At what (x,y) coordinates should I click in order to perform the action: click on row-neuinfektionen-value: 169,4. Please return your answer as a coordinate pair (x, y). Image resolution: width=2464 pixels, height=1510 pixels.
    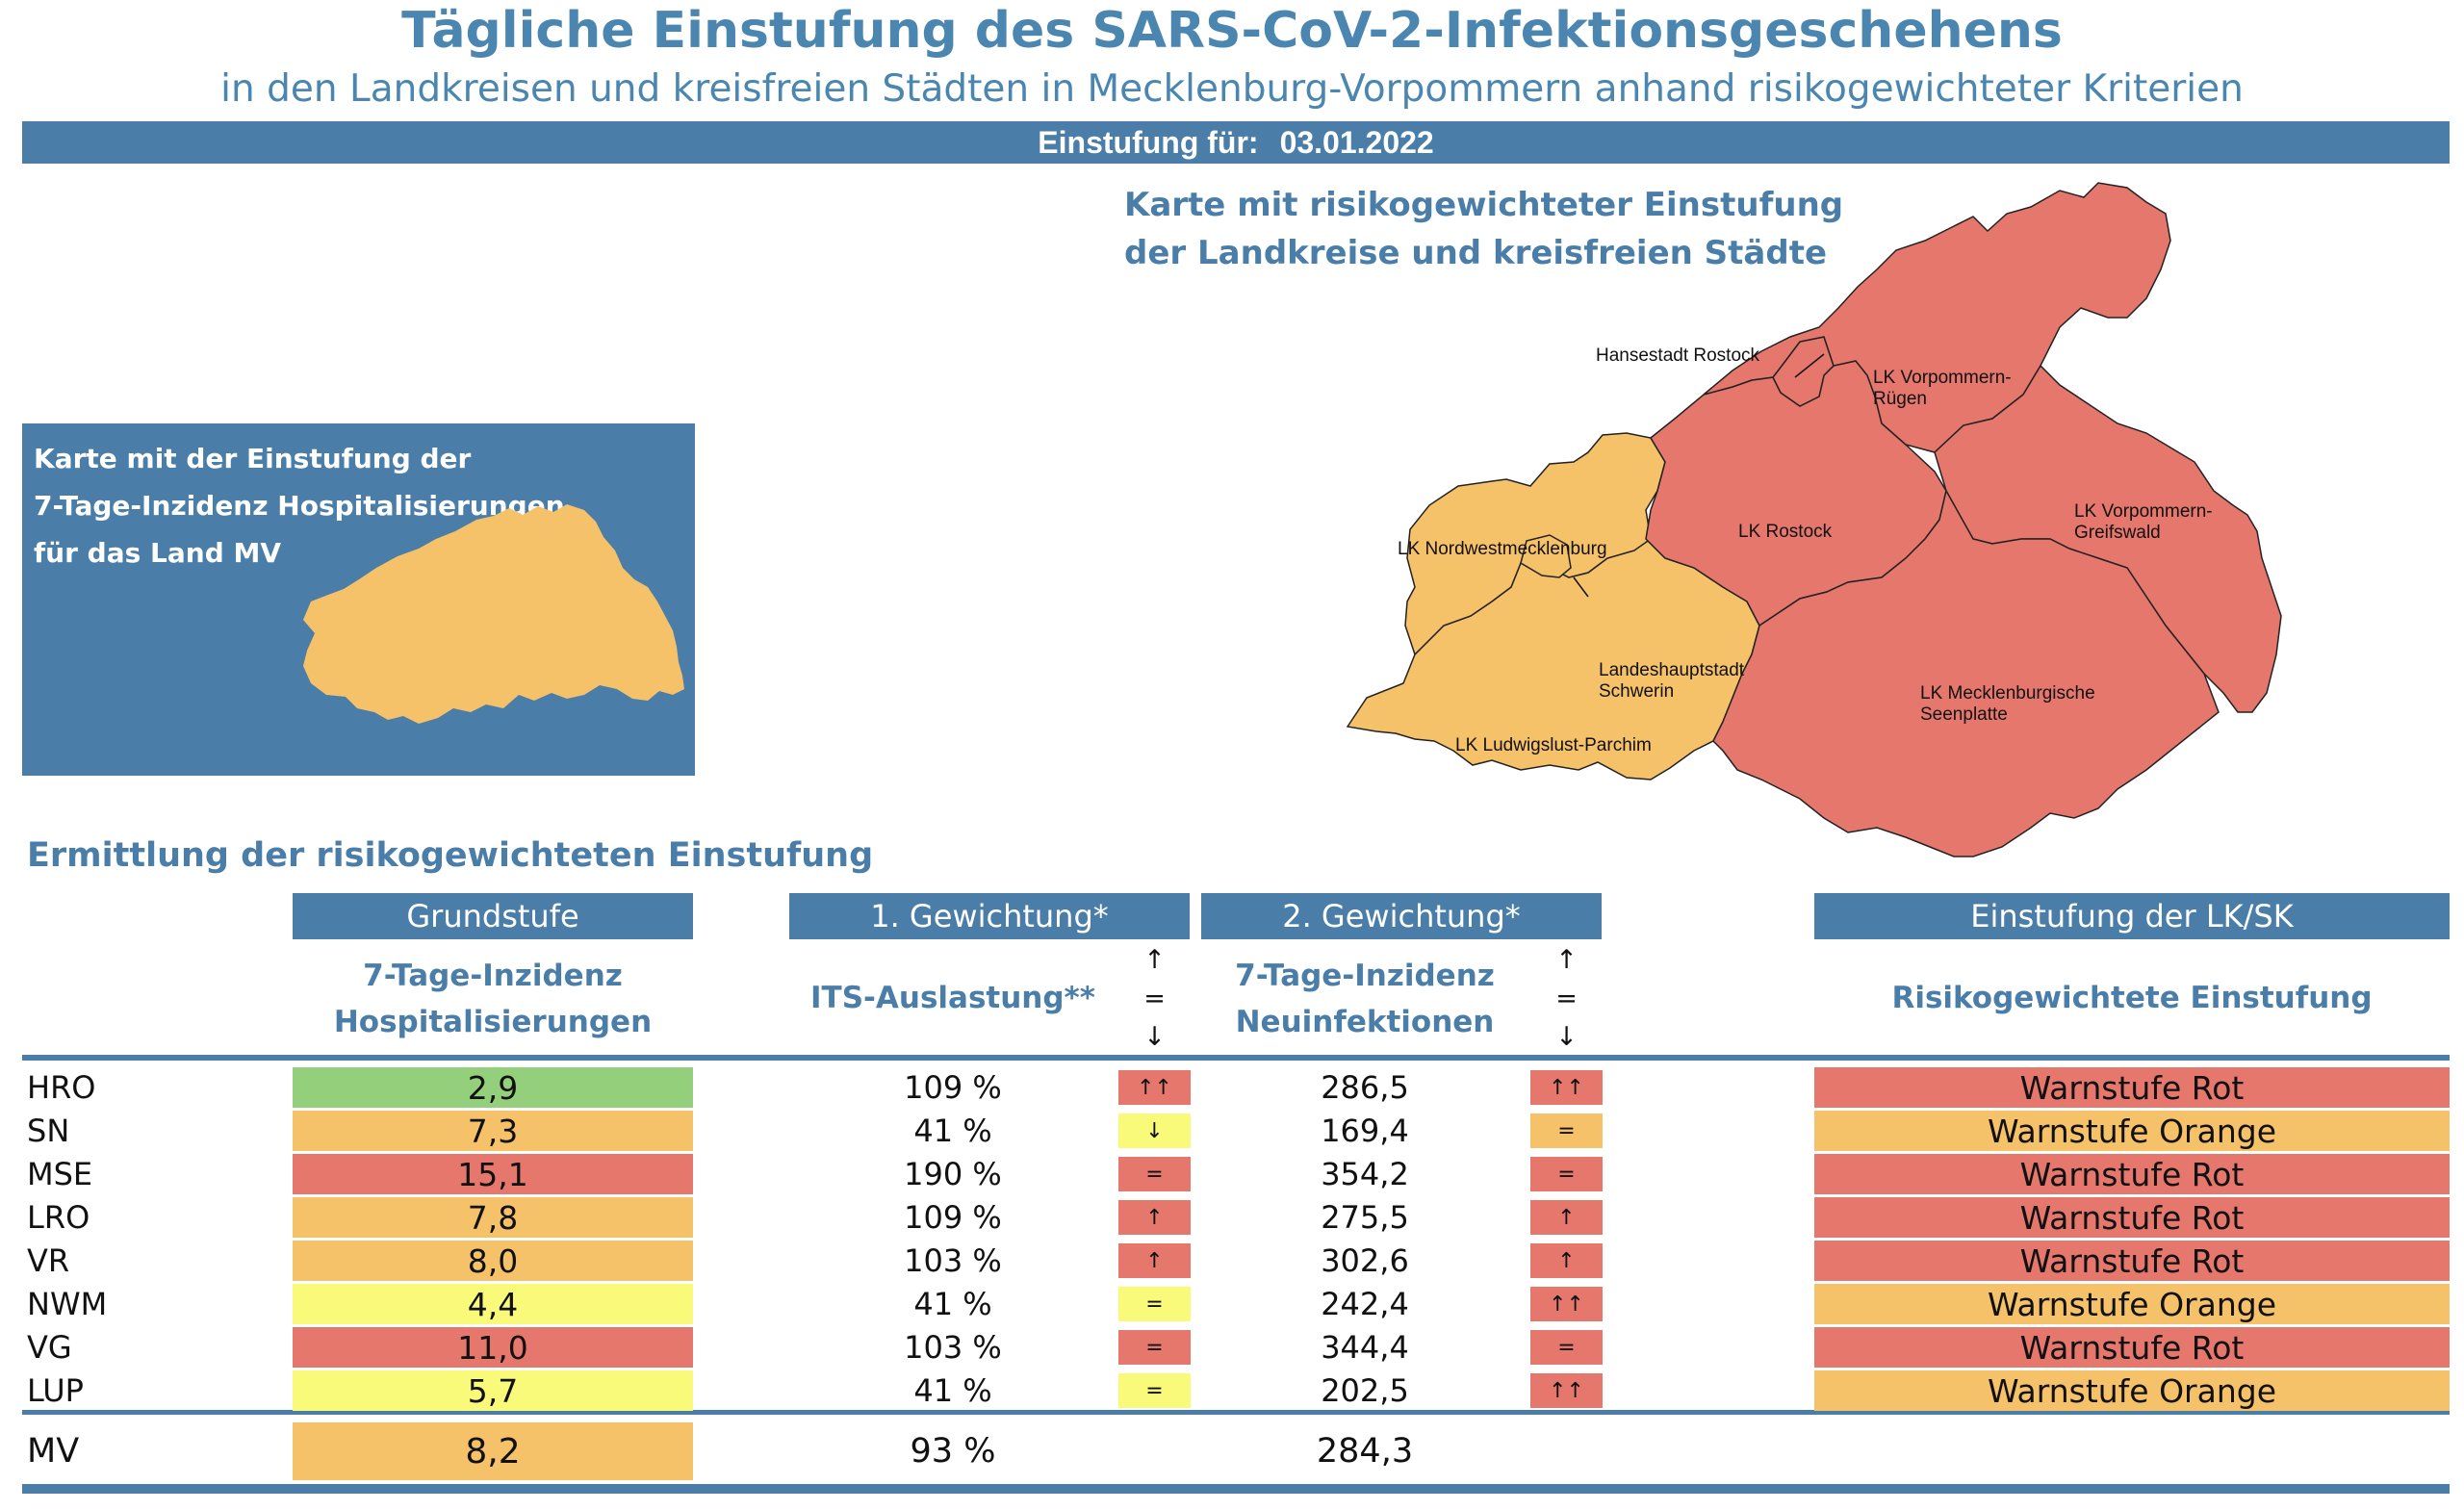
    Looking at the image, I should click on (1365, 1131).